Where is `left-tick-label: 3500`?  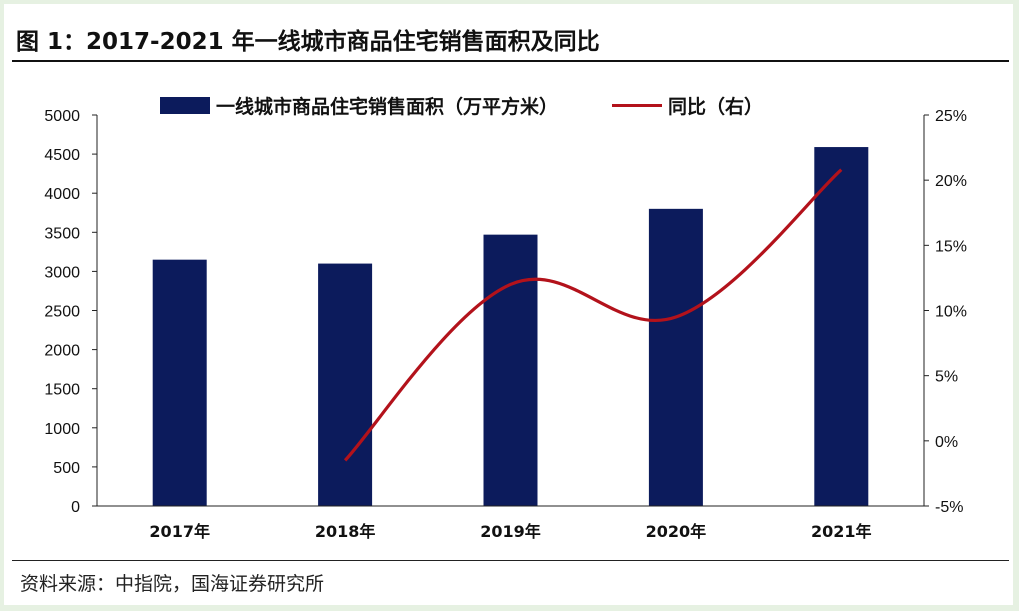
left-tick-label: 3500 is located at coordinates (62, 233).